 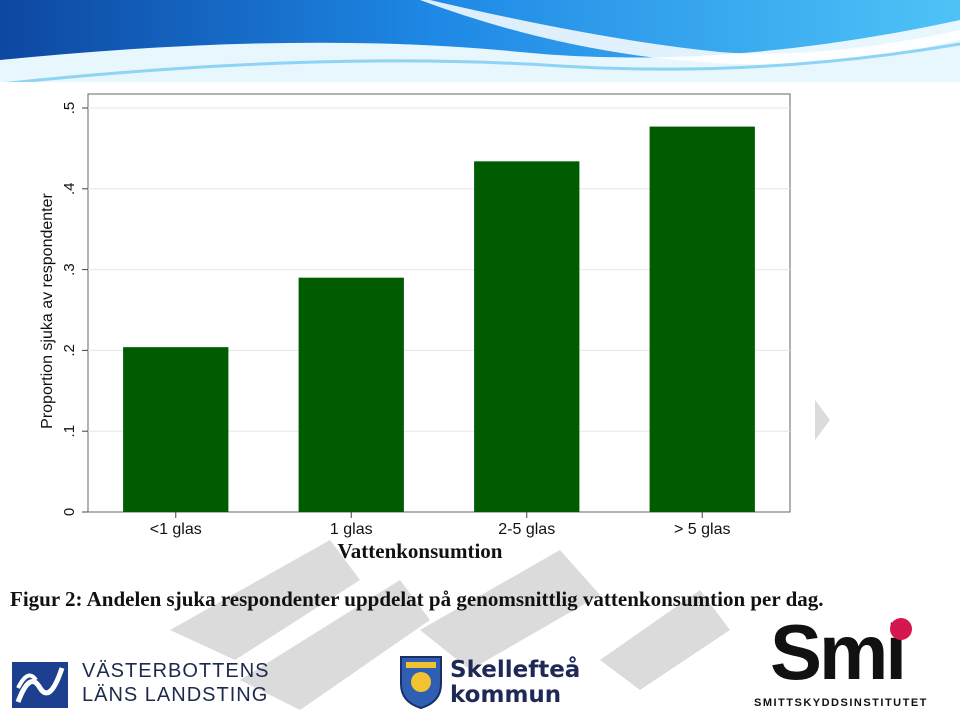 What do you see at coordinates (69, 431) in the screenshot?
I see `y-tick-label: .1` at bounding box center [69, 431].